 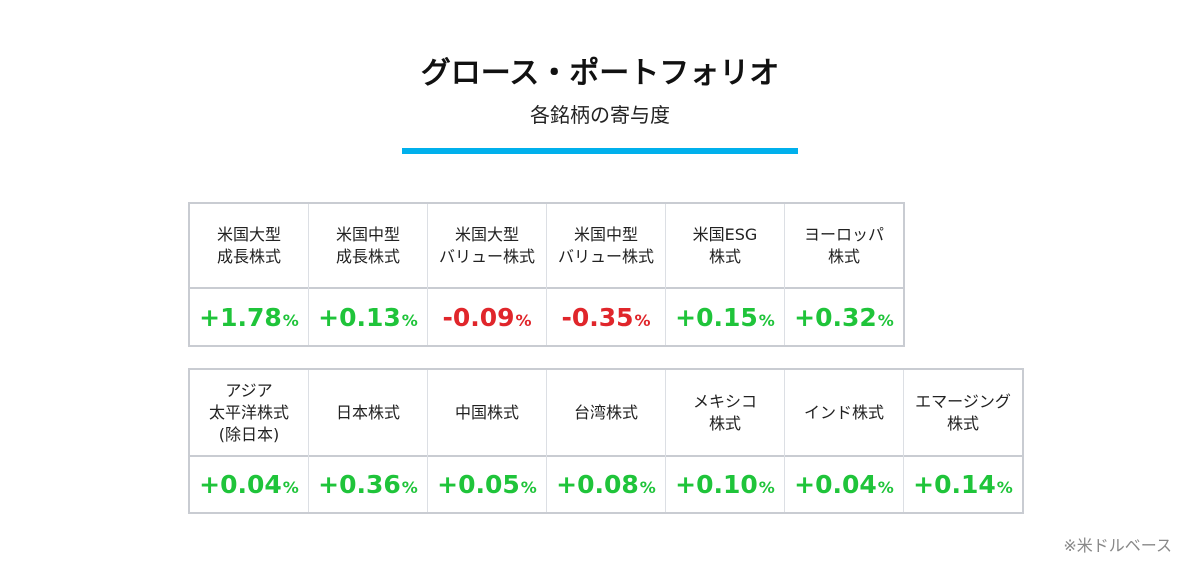 I want to click on cell-label: エマージング 株式, so click(x=963, y=413).